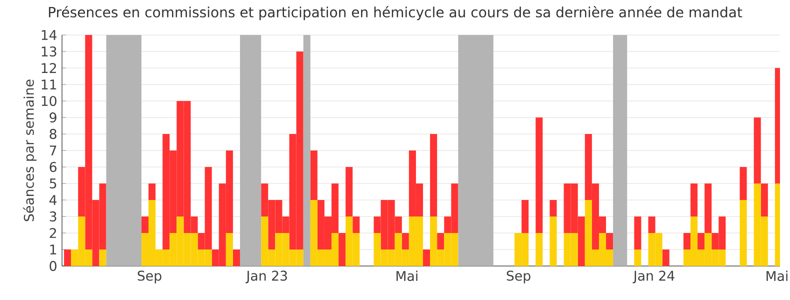 Image resolution: width=790 pixels, height=300 pixels. What do you see at coordinates (49, 51) in the screenshot?
I see `y-tick-label: 13` at bounding box center [49, 51].